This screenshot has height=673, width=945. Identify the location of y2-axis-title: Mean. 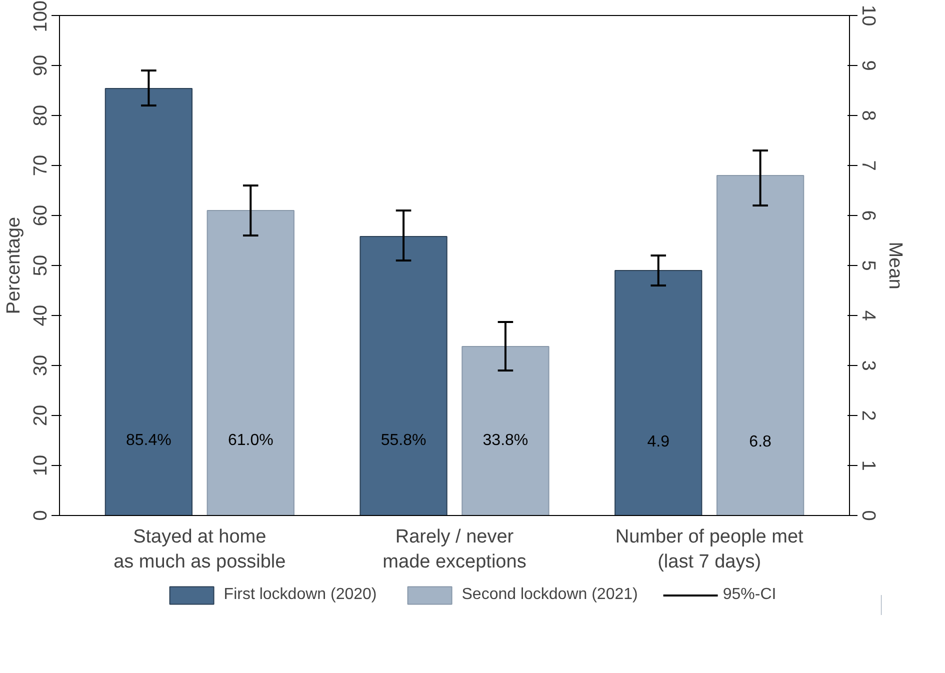
(895, 266).